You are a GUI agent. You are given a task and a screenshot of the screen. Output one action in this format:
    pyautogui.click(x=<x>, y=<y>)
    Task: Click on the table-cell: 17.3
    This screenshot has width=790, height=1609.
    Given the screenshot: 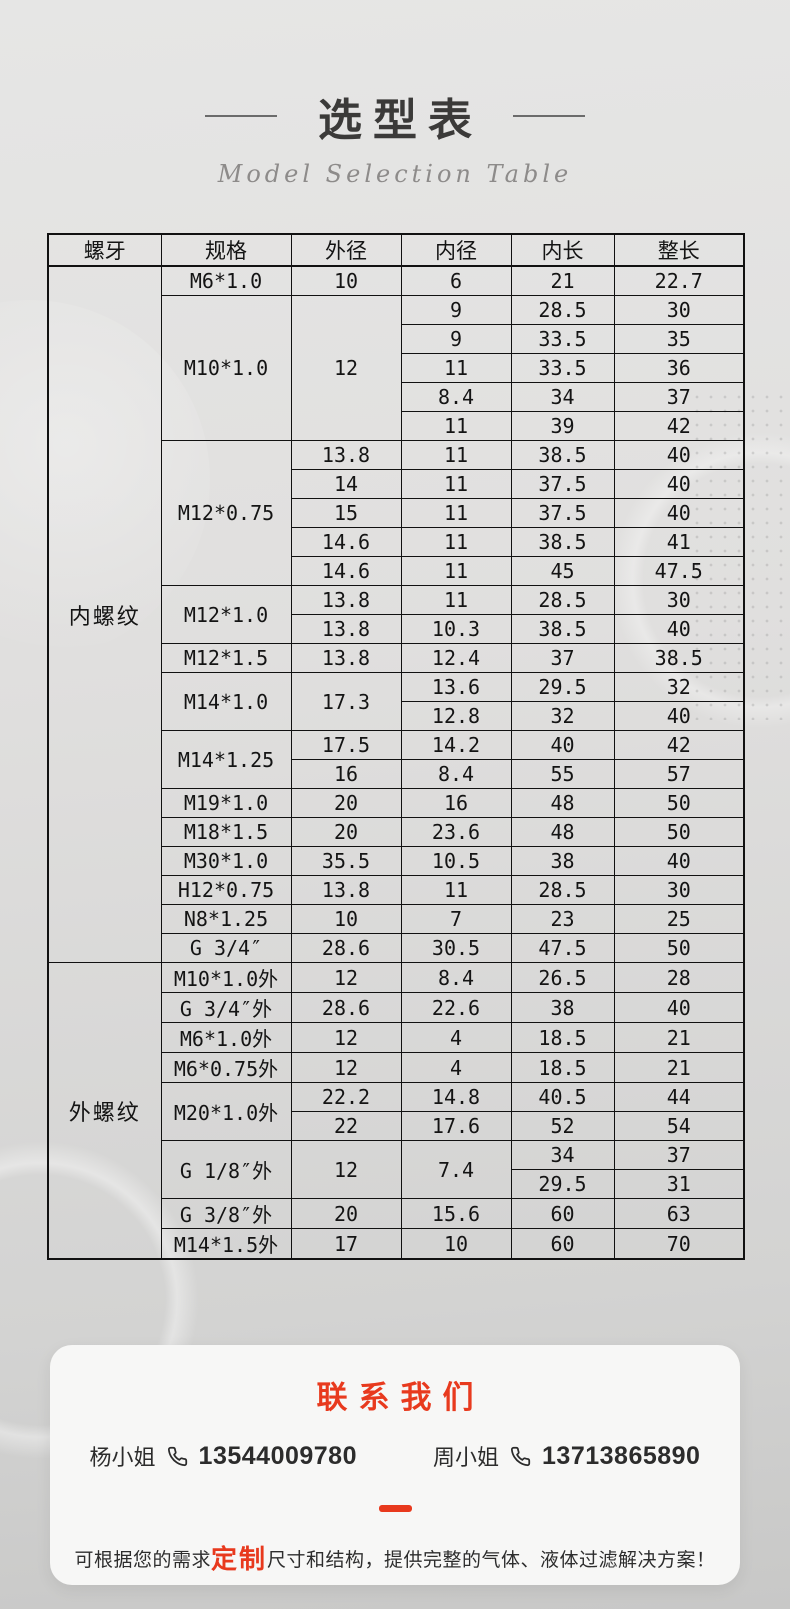 What is the action you would take?
    pyautogui.click(x=346, y=701)
    